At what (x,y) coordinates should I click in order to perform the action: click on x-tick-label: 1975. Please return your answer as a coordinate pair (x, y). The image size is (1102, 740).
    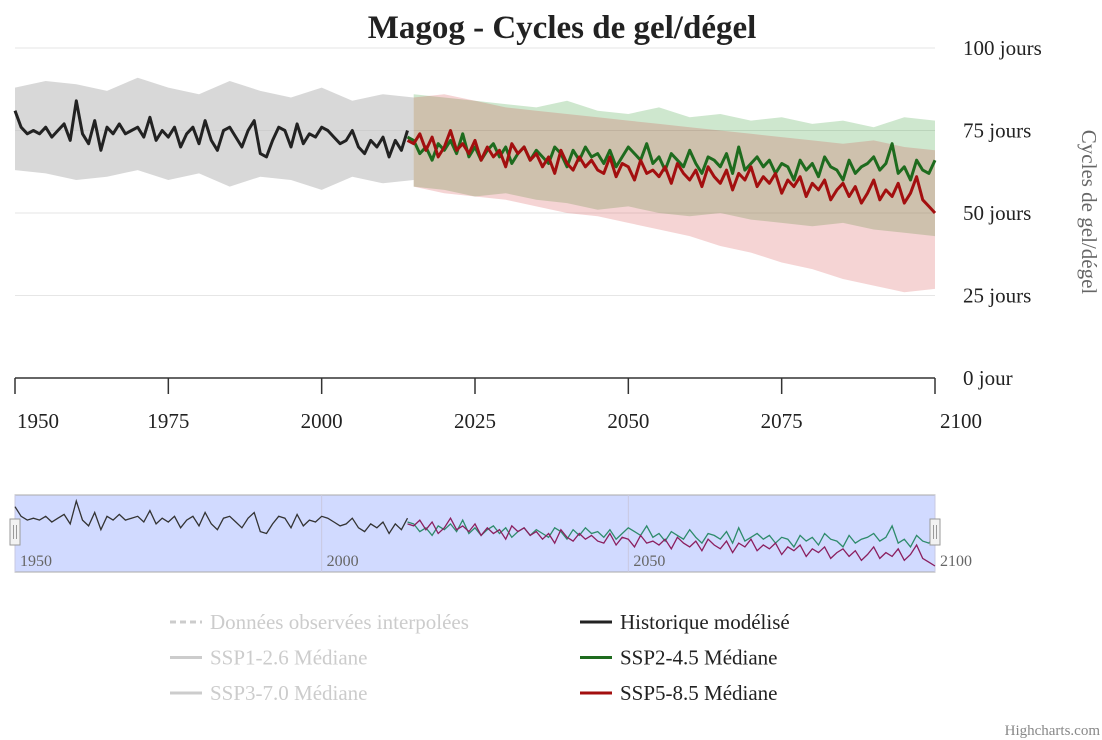
    Looking at the image, I should click on (168, 421).